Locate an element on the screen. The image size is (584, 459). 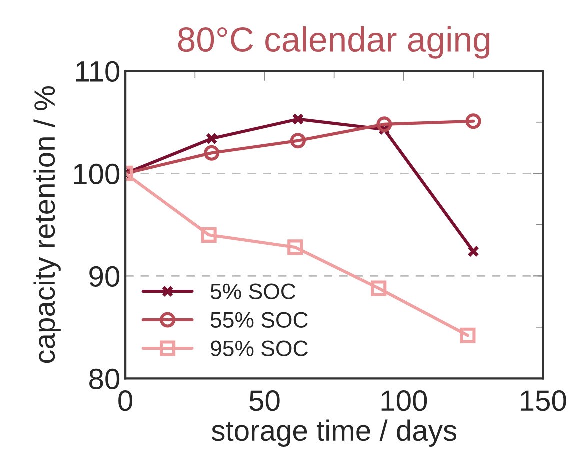
y-tick-label: 100 is located at coordinates (97, 174).